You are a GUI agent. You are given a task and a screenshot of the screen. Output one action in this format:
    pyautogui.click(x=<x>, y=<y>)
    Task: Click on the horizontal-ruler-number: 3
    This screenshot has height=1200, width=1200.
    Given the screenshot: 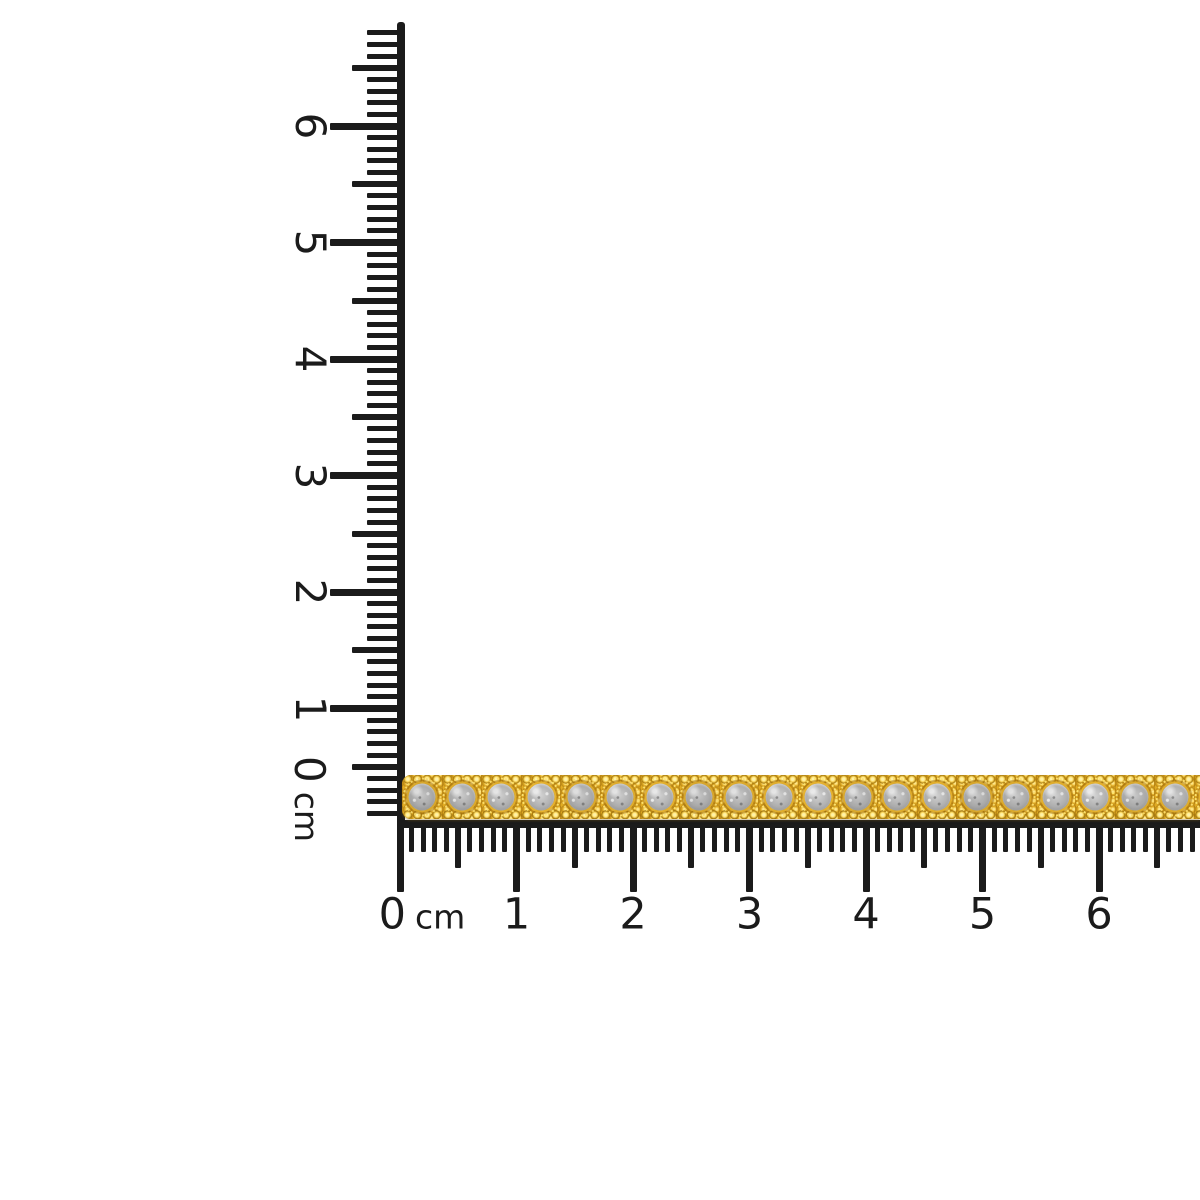 What is the action you would take?
    pyautogui.click(x=749, y=914)
    